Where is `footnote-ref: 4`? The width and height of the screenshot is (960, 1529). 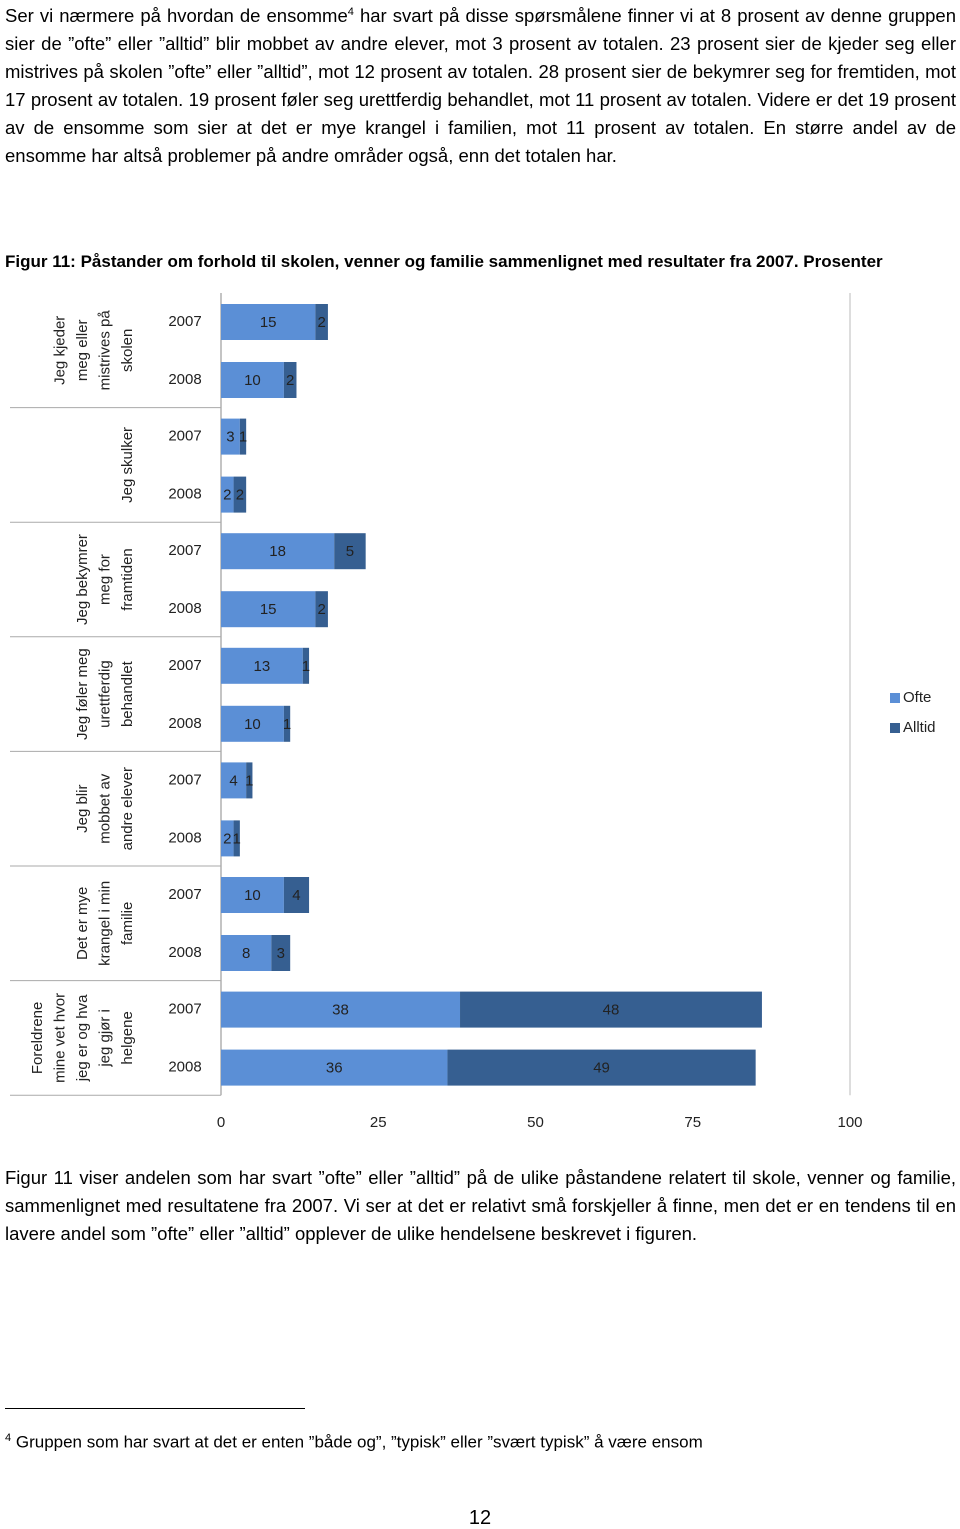
footnote-ref: 4 is located at coordinates (350, 11).